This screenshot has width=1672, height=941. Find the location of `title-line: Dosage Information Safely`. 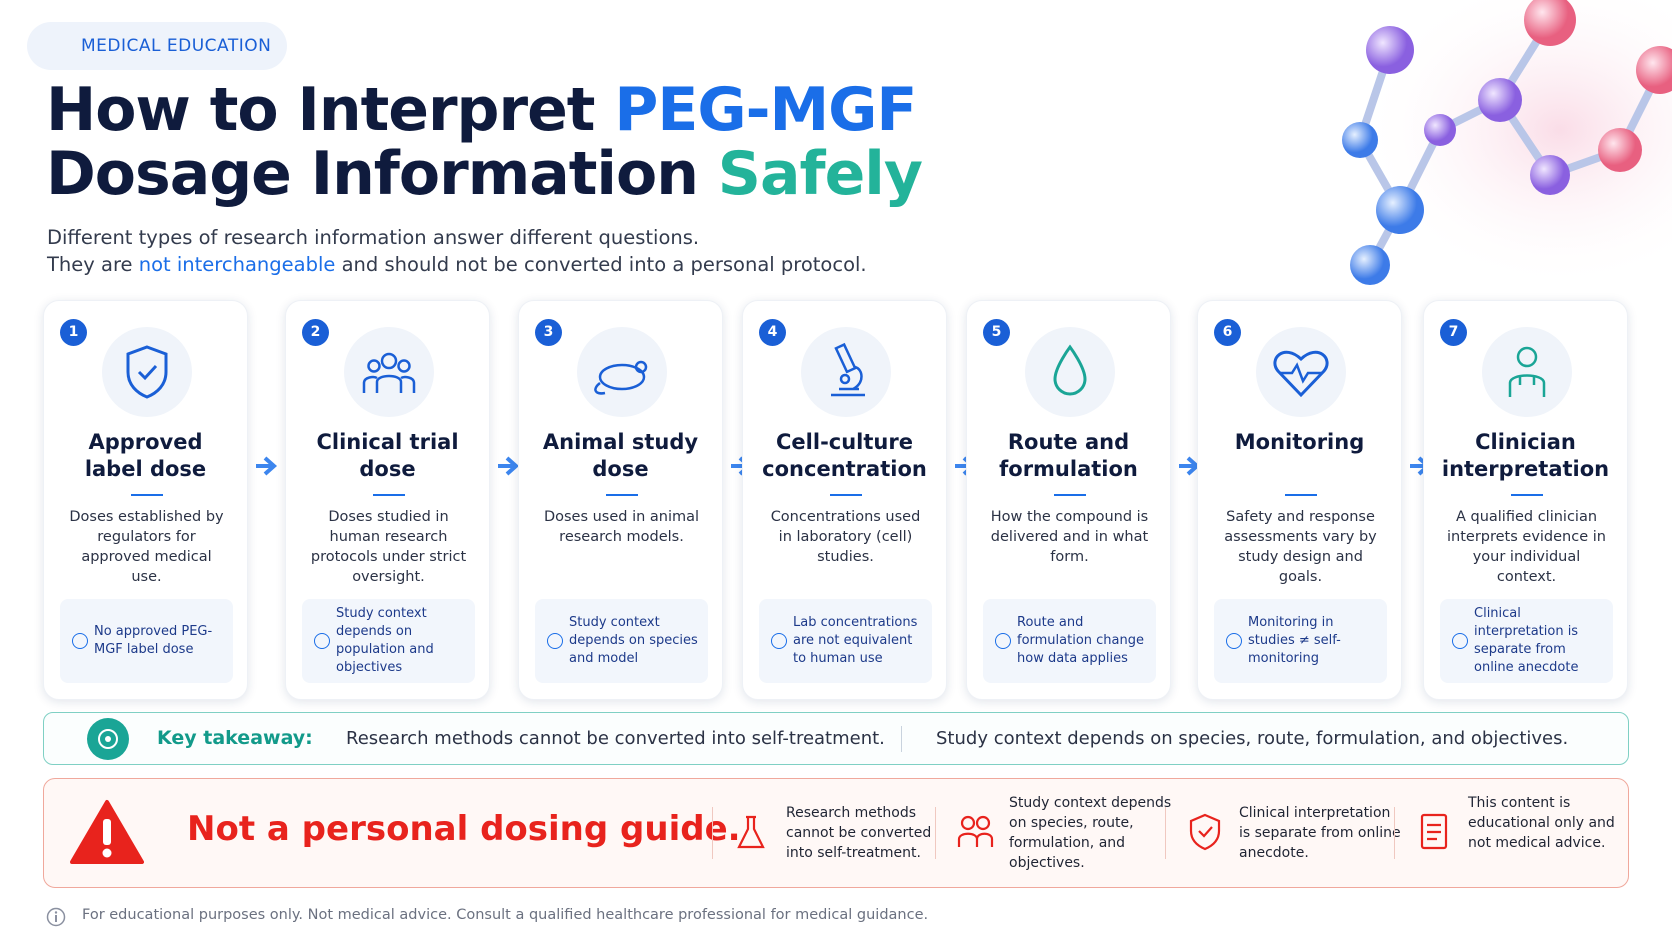

title-line: Dosage Information Safely is located at coordinates (484, 174).